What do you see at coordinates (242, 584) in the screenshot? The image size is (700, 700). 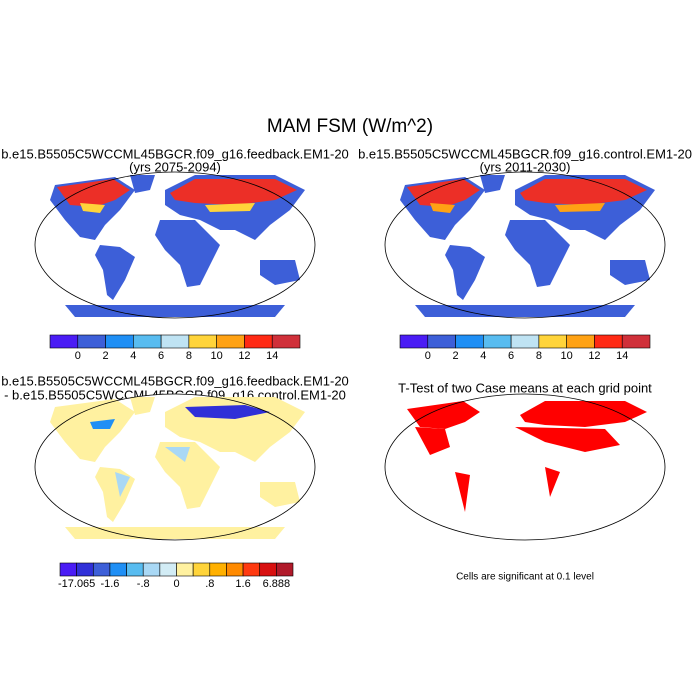 I see `colorbar-label: 1.6` at bounding box center [242, 584].